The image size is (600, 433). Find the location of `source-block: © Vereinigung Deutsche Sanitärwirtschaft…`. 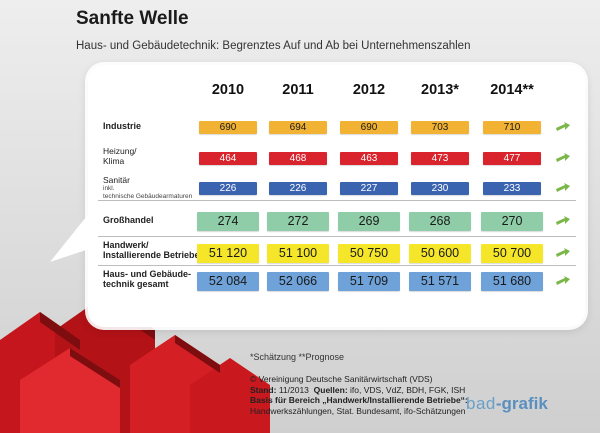

source-block: © Vereinigung Deutsche Sanitärwirtschaft… is located at coordinates (359, 395).